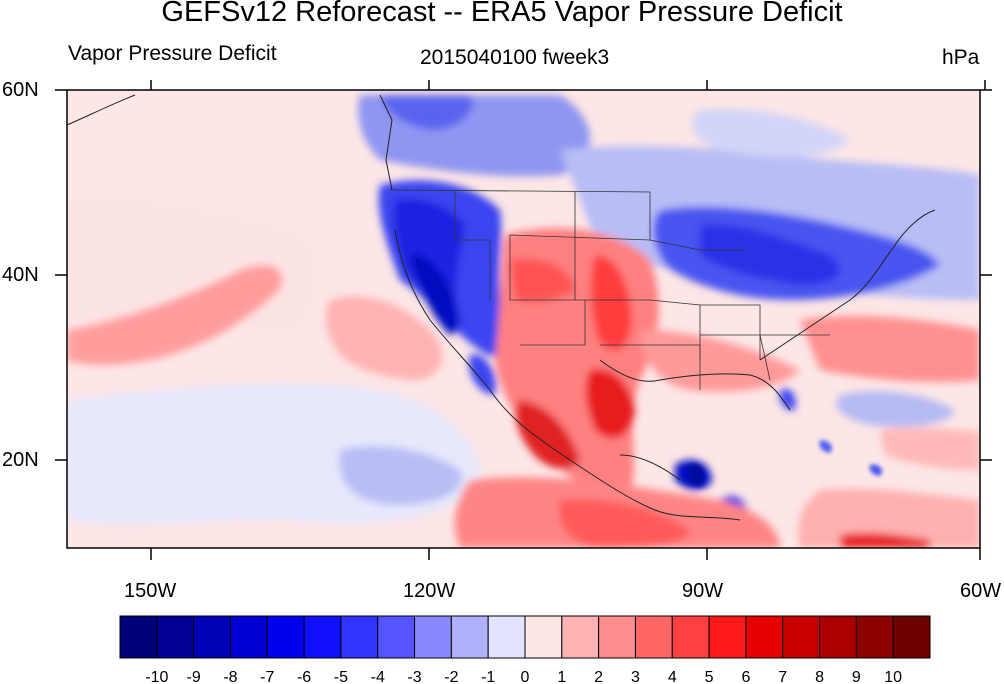 The image size is (1004, 684). What do you see at coordinates (341, 676) in the screenshot?
I see `colorbar-tick-label: -5` at bounding box center [341, 676].